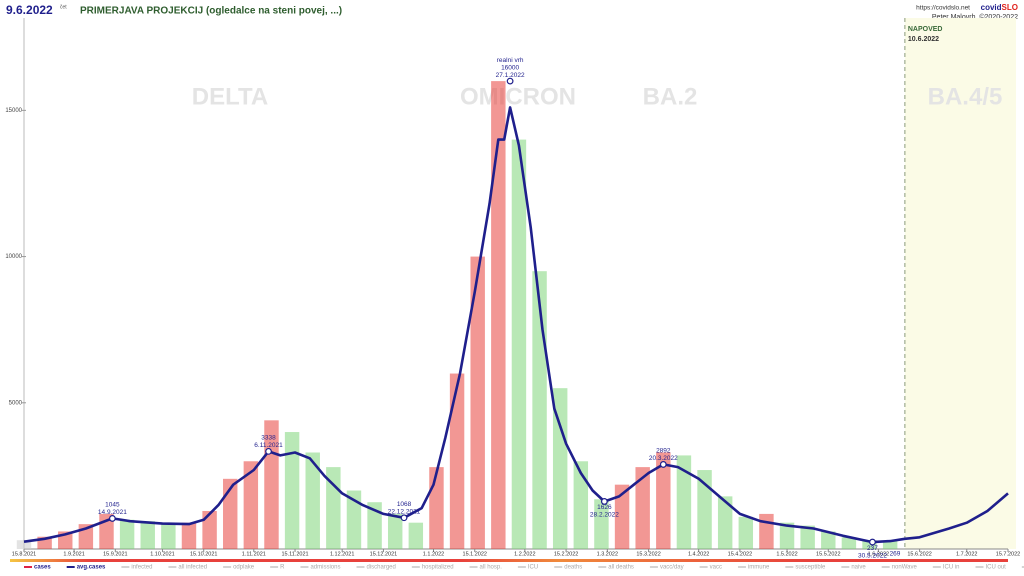 This screenshot has width=1024, height=576. I want to click on wave-label: BA.2, so click(670, 96).